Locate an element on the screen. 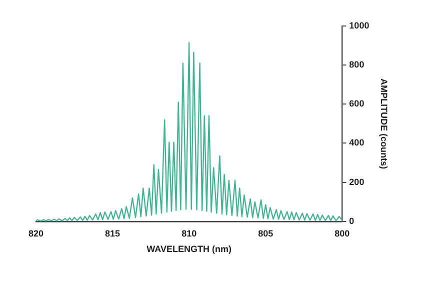 This screenshot has width=425, height=281. x-tick-label: 820 is located at coordinates (36, 233).